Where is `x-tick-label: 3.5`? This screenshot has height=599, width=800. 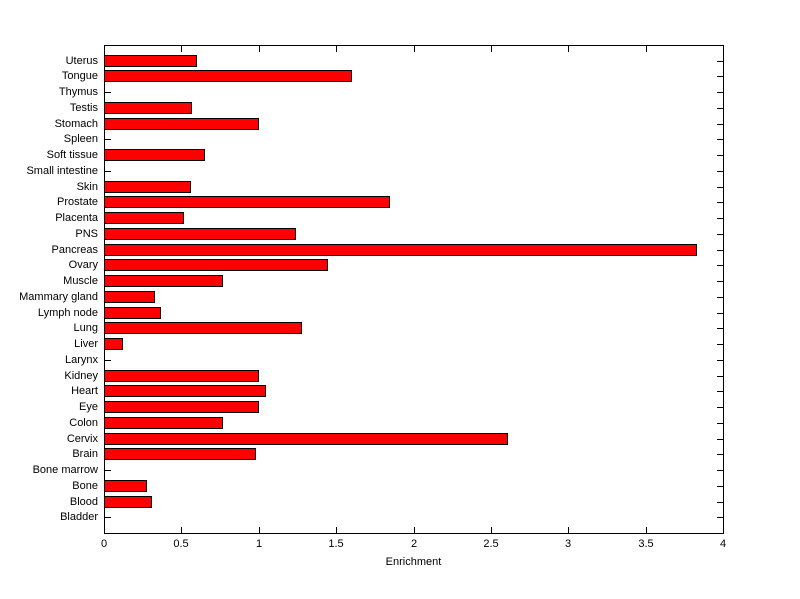 x-tick-label: 3.5 is located at coordinates (646, 544).